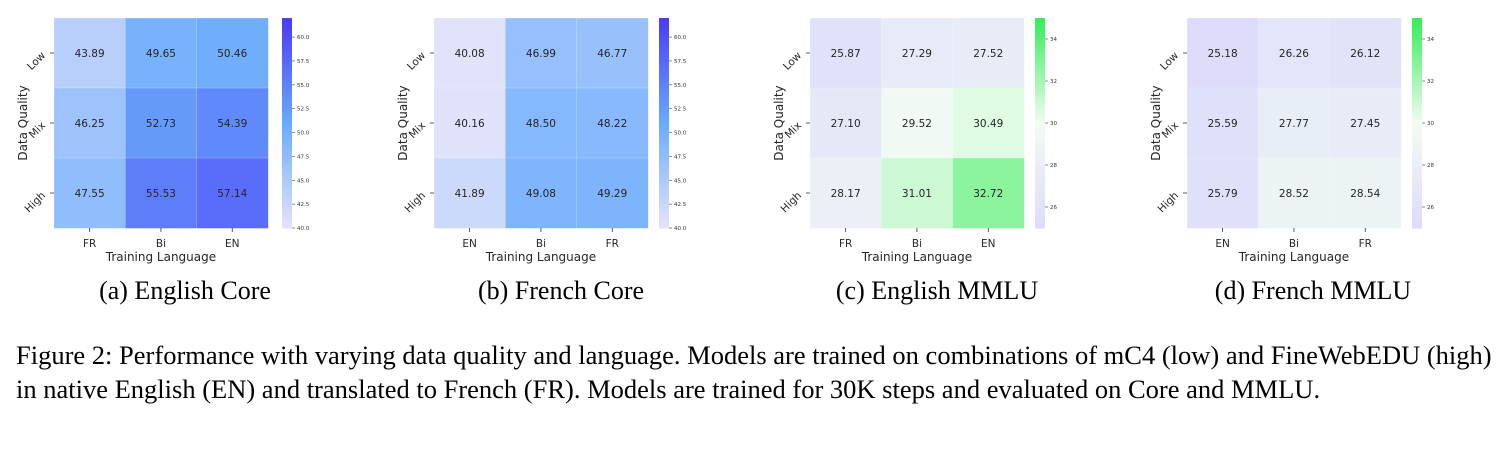 Image resolution: width=1505 pixels, height=464 pixels. What do you see at coordinates (161, 124) in the screenshot?
I see `cell-value-label: 52.73` at bounding box center [161, 124].